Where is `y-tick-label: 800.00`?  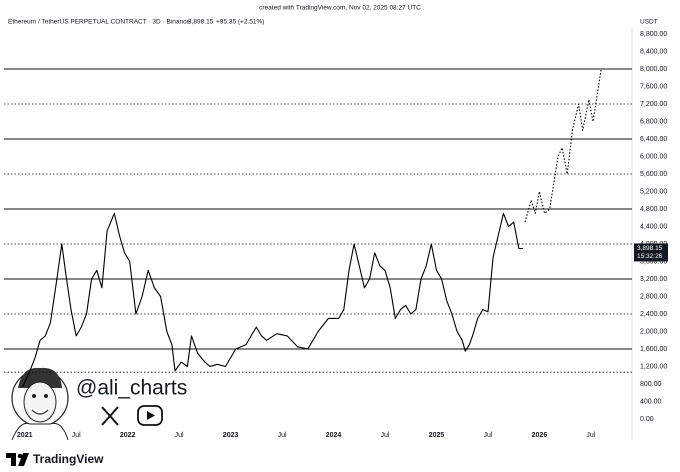
y-tick-label: 800.00 is located at coordinates (651, 384).